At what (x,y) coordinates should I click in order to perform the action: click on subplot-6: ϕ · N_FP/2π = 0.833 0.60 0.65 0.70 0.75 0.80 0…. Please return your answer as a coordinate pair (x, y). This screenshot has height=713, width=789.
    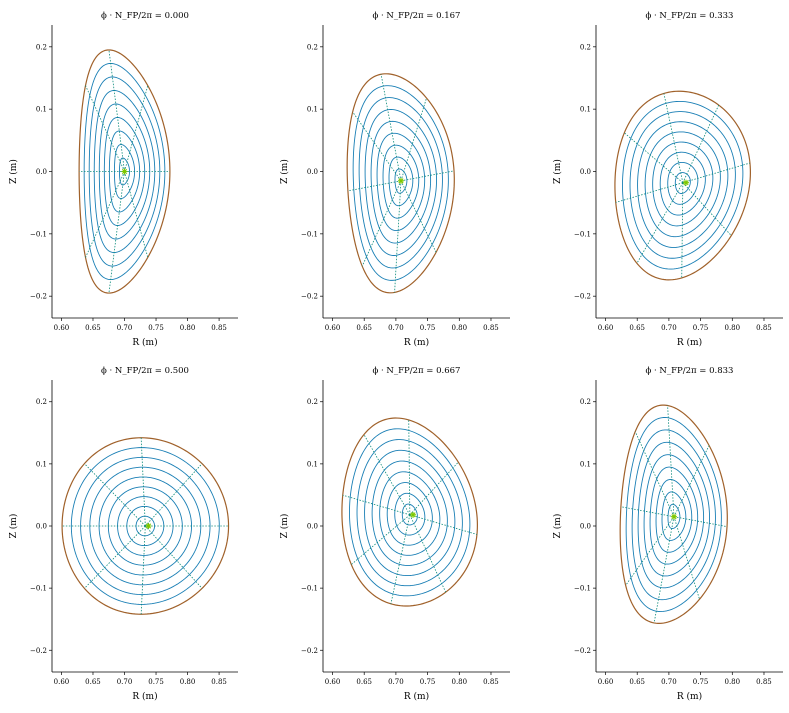
    Looking at the image, I should click on (667, 534).